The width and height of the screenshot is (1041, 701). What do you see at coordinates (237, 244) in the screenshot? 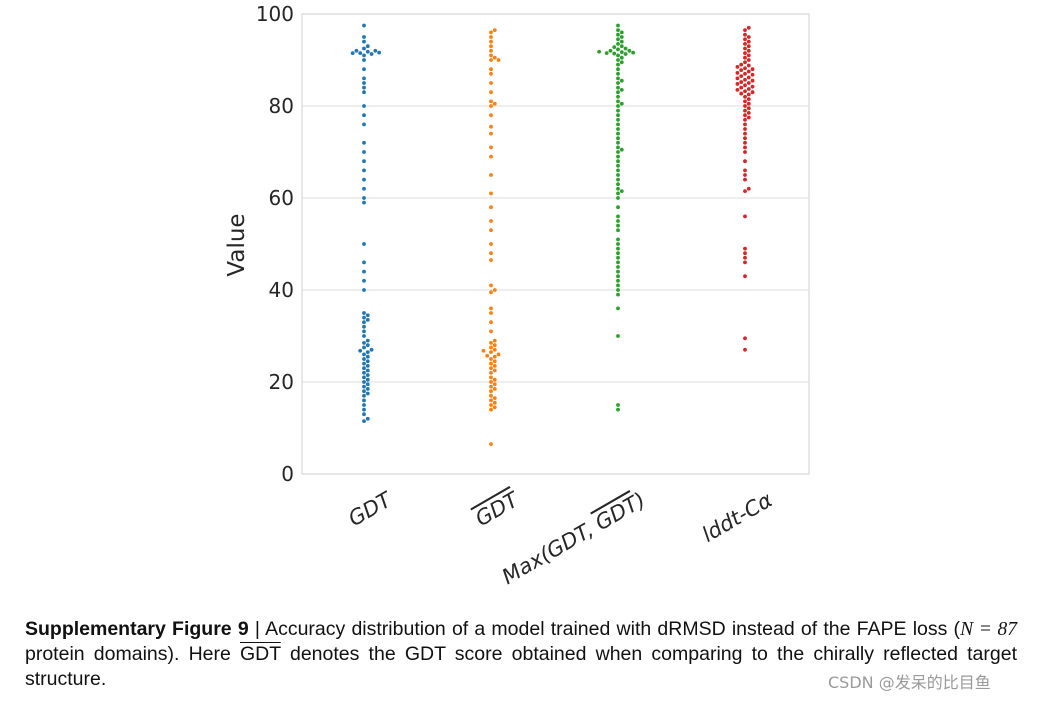
I see `y-axis-label: Value` at bounding box center [237, 244].